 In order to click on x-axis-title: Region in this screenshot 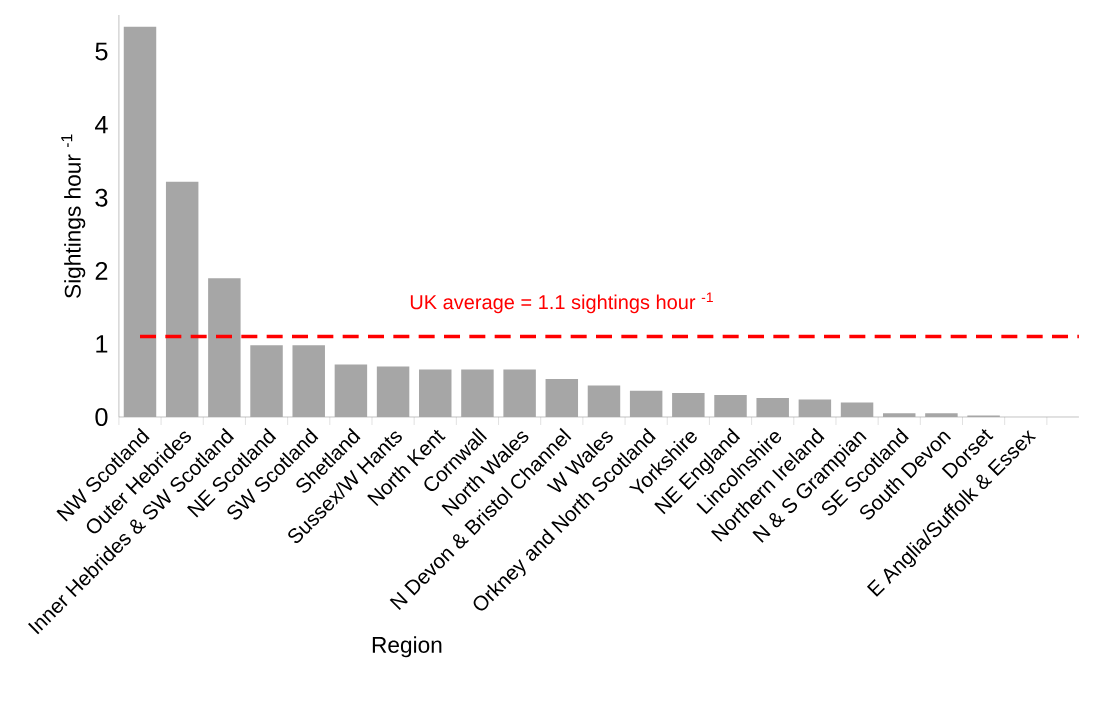, I will do `click(407, 647)`.